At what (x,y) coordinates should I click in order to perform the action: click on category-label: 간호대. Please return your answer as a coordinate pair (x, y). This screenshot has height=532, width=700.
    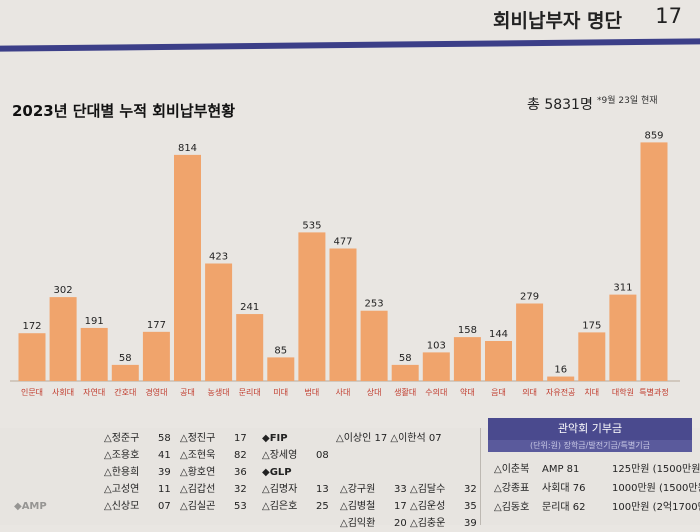
    Looking at the image, I should click on (125, 392).